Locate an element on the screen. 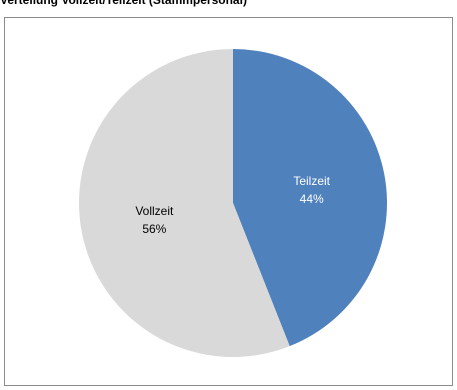  slice-label-teilzeit: Teilzeit is located at coordinates (311, 181).